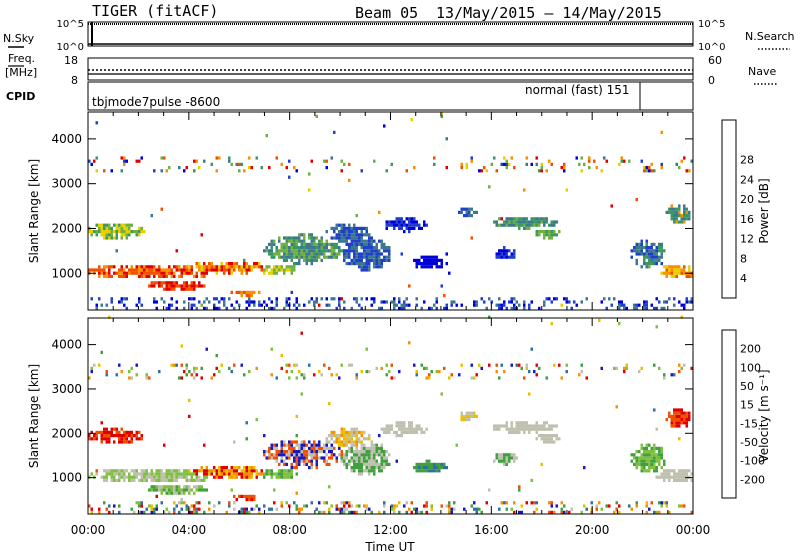  I want to click on nsky-panel: N.Sky 10^5 10^0 10^5 10^0 N.Search, so click(399, 36).